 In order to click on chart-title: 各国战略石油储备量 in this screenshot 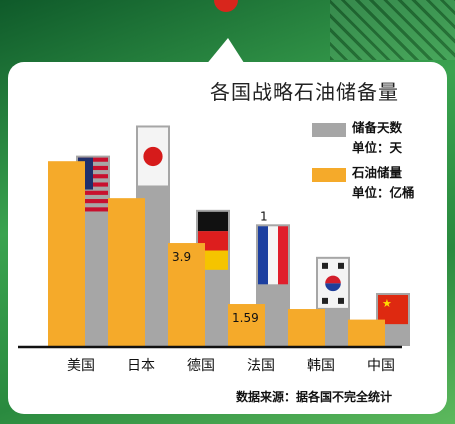, I will do `click(304, 92)`.